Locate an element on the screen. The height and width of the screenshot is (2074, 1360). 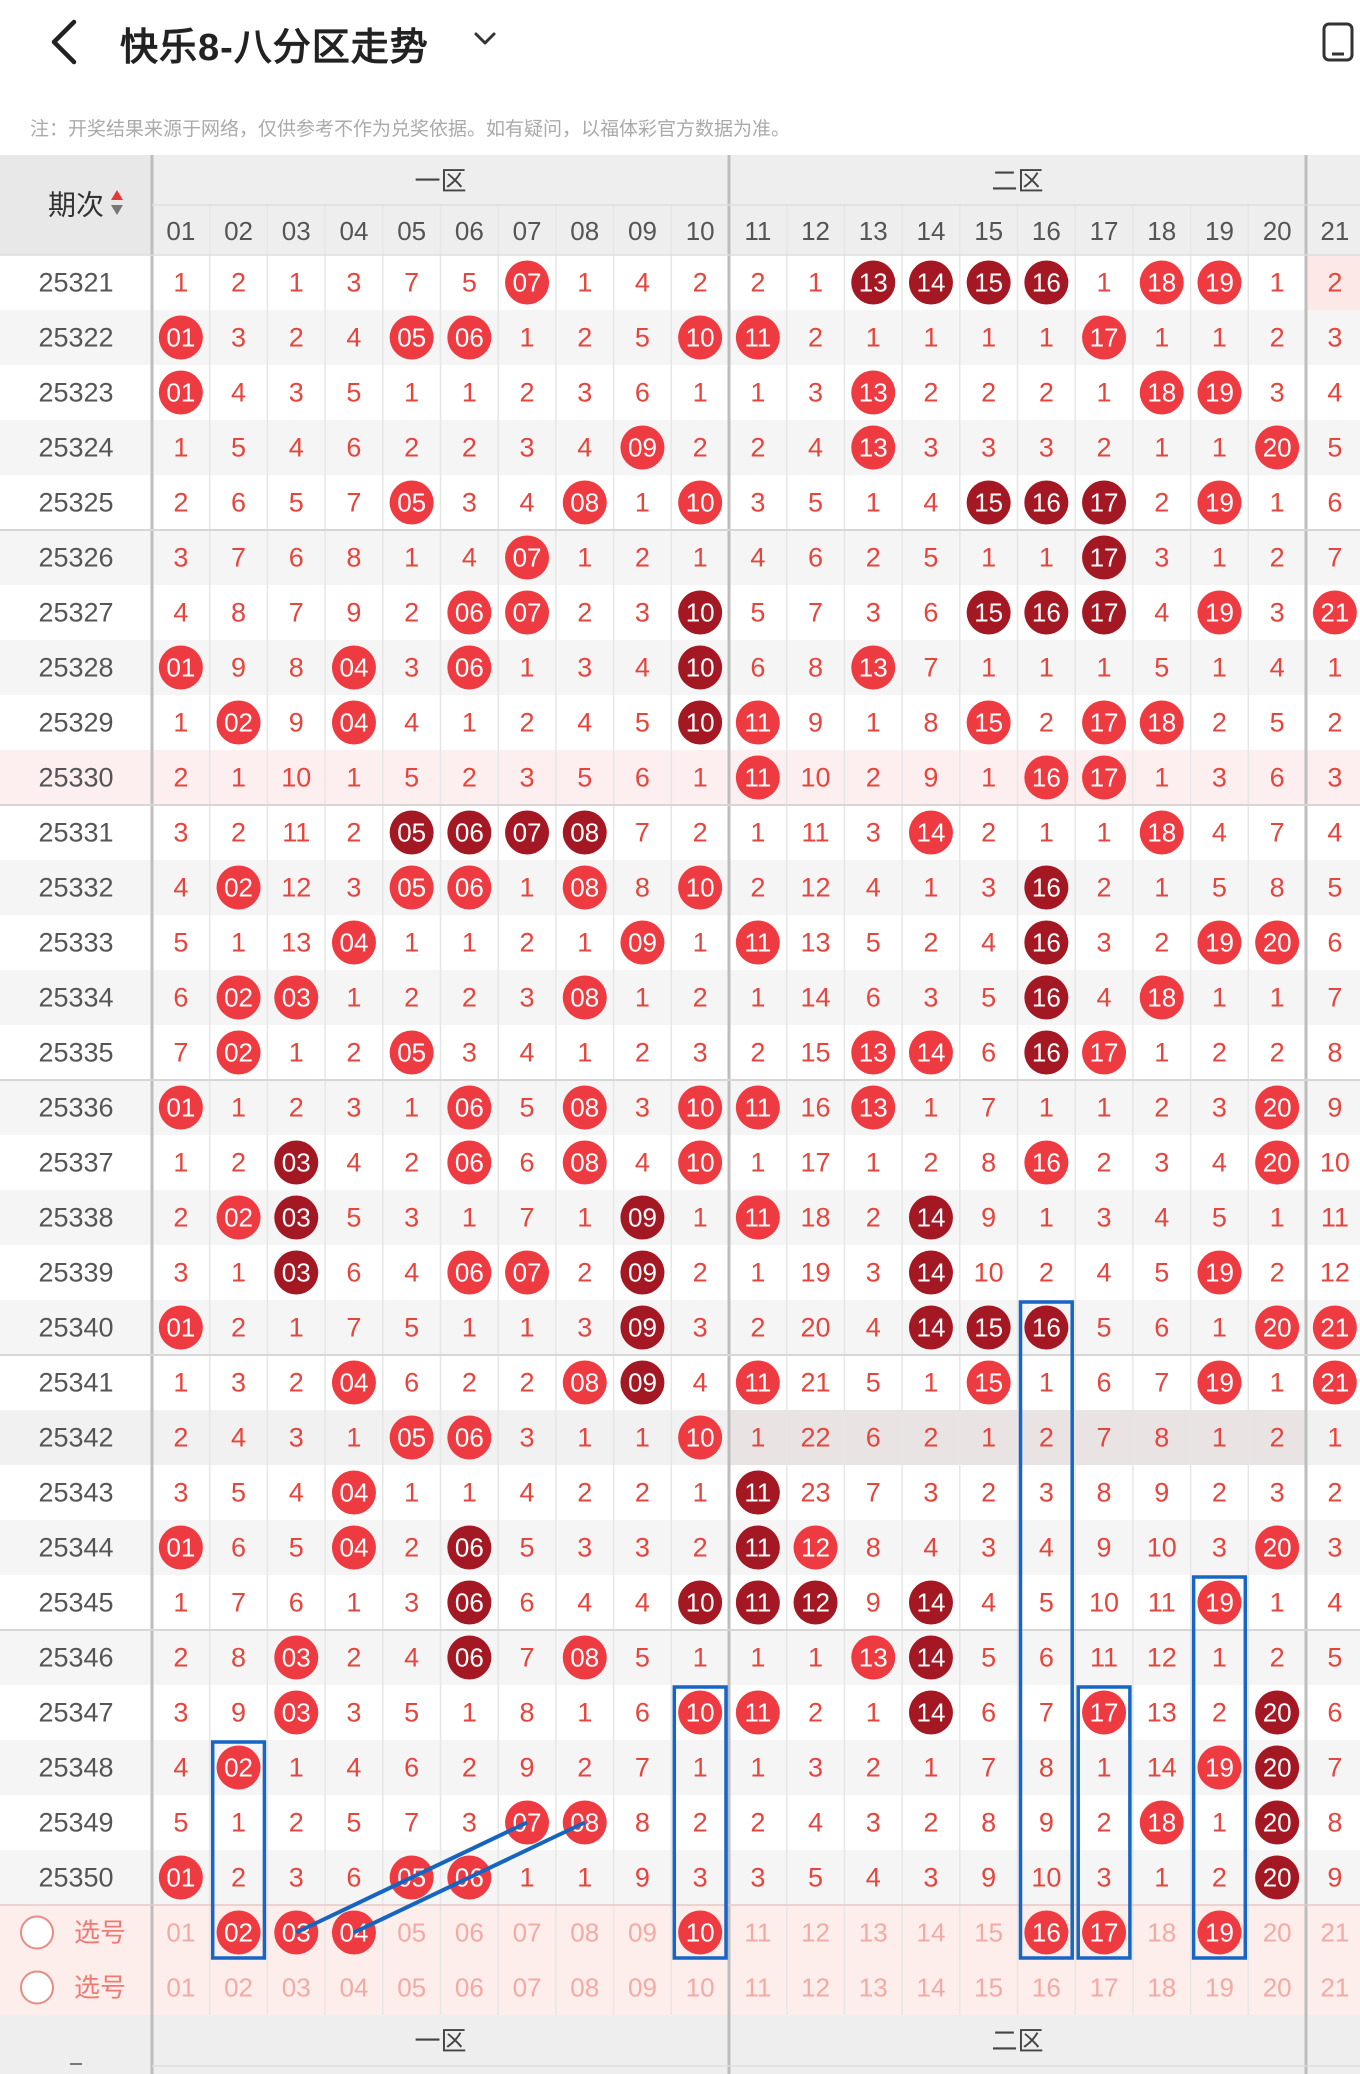
back-arrow-icon is located at coordinates (65, 42).